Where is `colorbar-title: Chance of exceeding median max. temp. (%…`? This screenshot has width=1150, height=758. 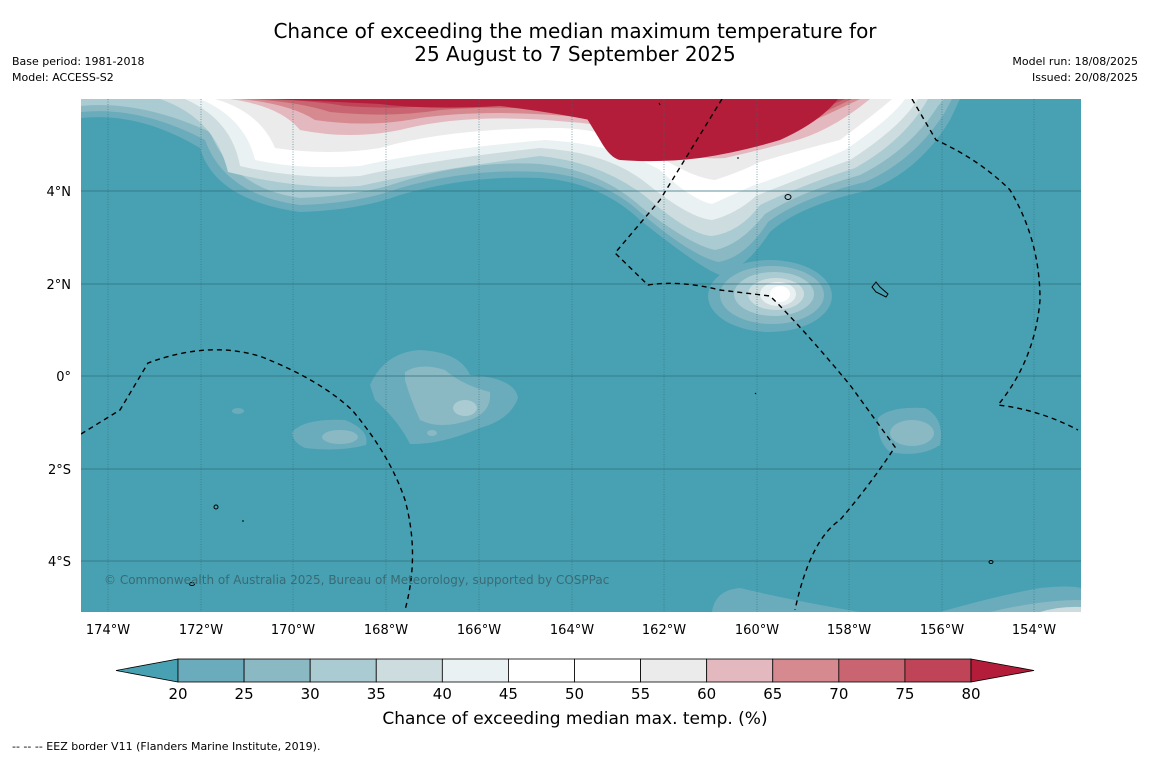
colorbar-title: Chance of exceeding median max. temp. (%… is located at coordinates (575, 719).